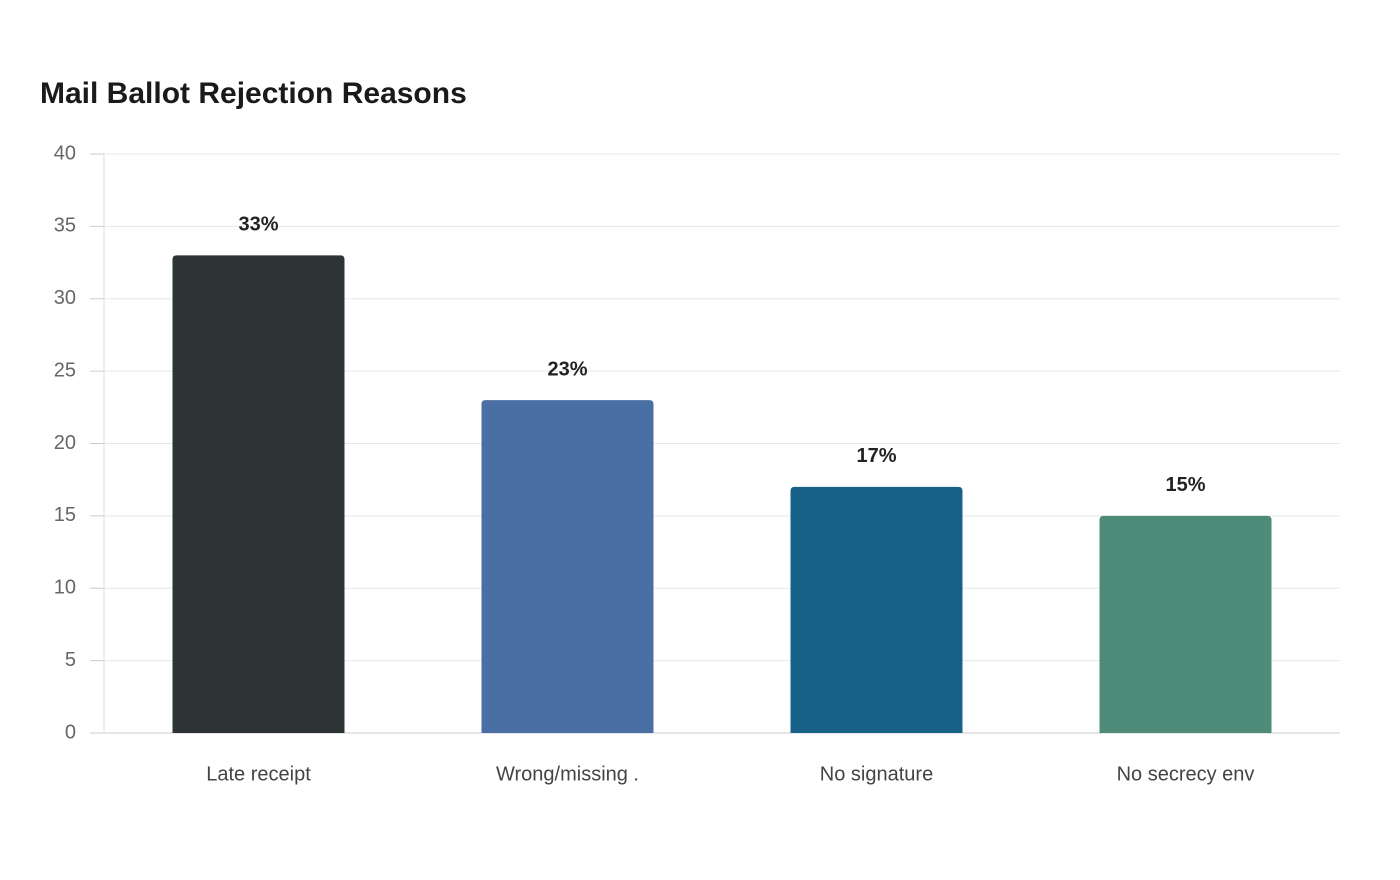 Image resolution: width=1400 pixels, height=880 pixels. What do you see at coordinates (70, 660) in the screenshot?
I see `y-tick-label: 5` at bounding box center [70, 660].